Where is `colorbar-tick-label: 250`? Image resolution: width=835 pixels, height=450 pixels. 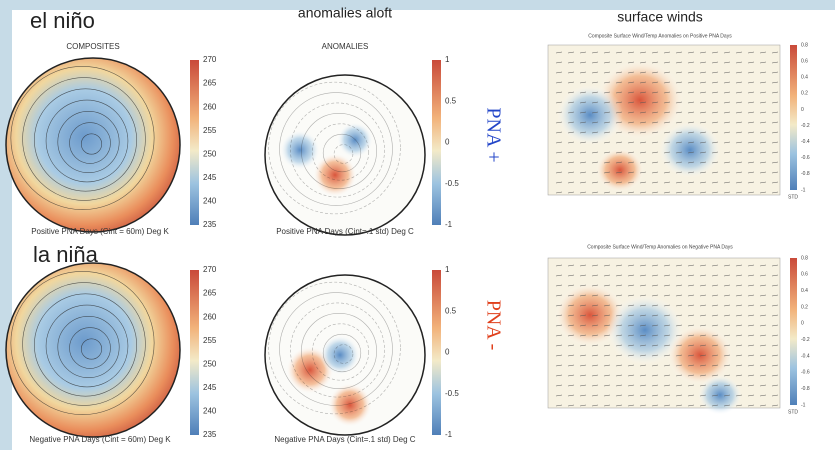
colorbar-tick-label: 250 is located at coordinates (210, 153).